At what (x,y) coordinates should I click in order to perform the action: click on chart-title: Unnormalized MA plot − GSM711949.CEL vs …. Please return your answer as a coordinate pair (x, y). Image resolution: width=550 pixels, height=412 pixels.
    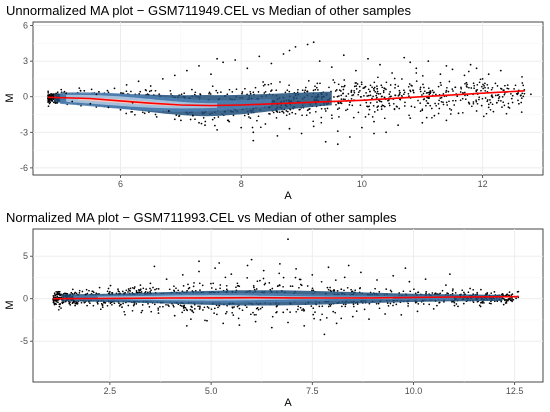
    Looking at the image, I should click on (209, 10).